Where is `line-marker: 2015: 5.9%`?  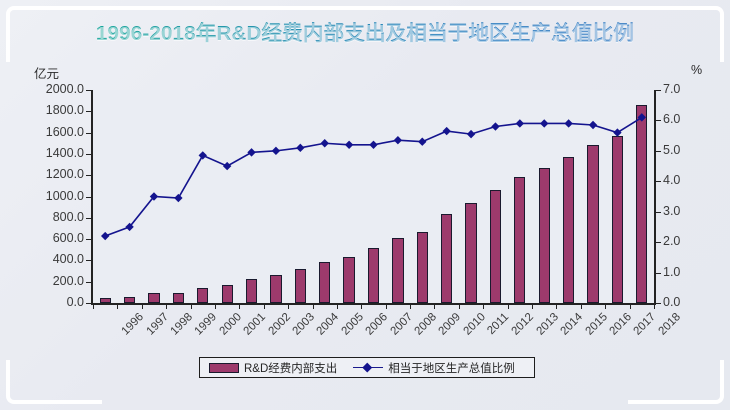 line-marker: 2015: 5.9% is located at coordinates (568, 123).